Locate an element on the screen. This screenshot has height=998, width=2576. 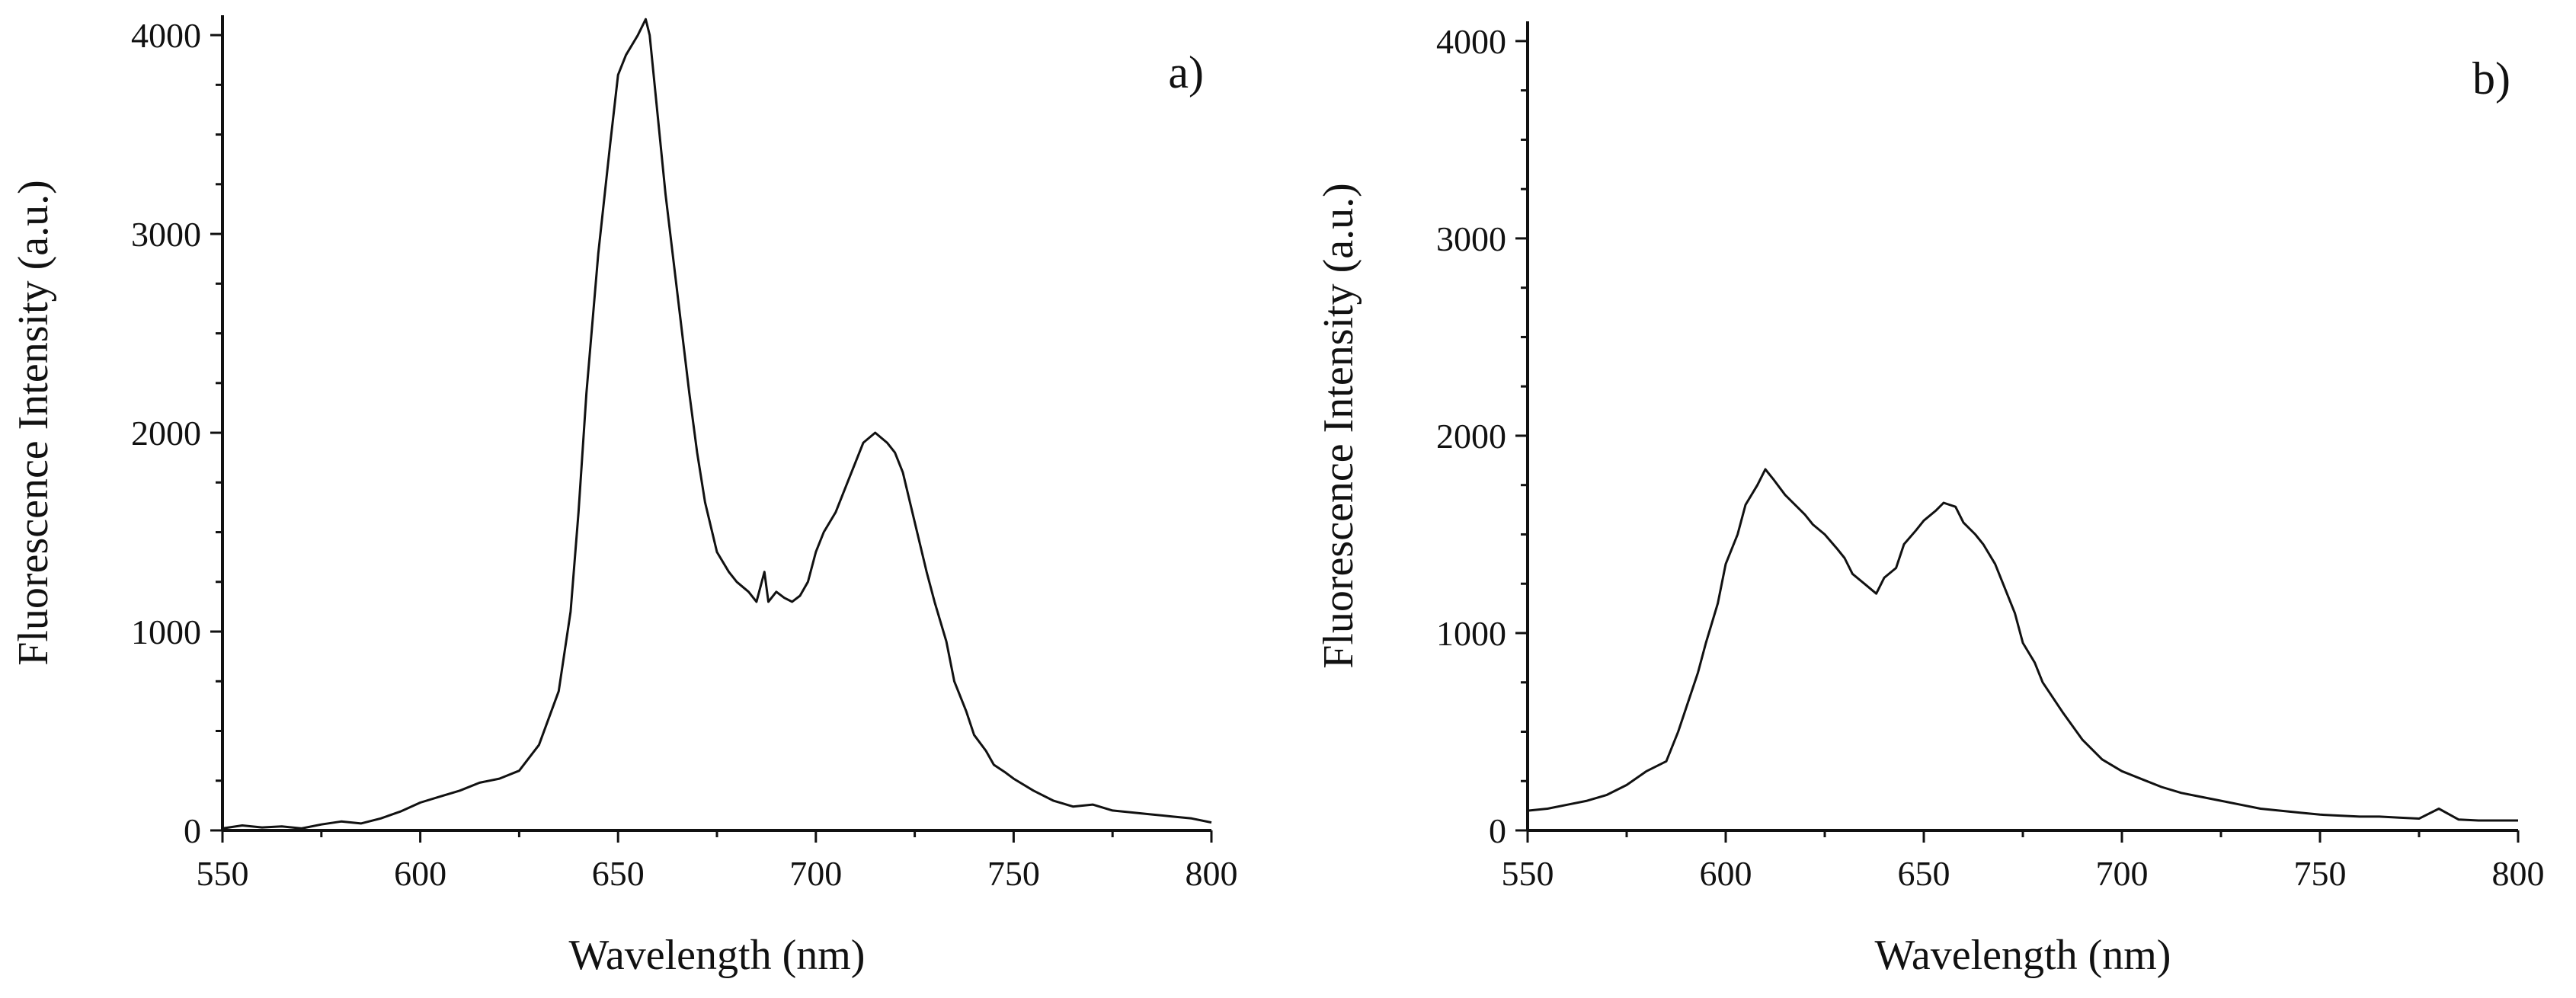
spectrum-line is located at coordinates (2022, 645).